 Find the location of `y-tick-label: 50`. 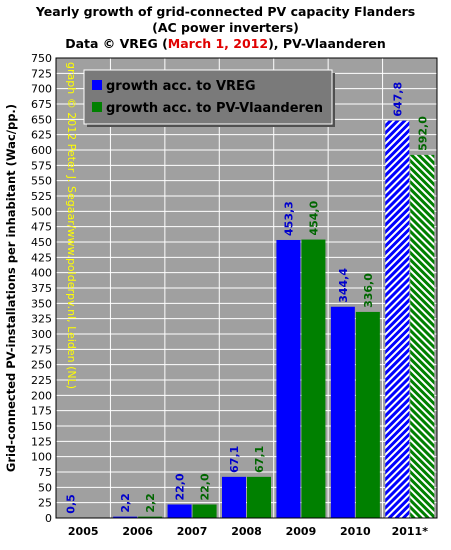

y-tick-label: 50 is located at coordinates (45, 487).